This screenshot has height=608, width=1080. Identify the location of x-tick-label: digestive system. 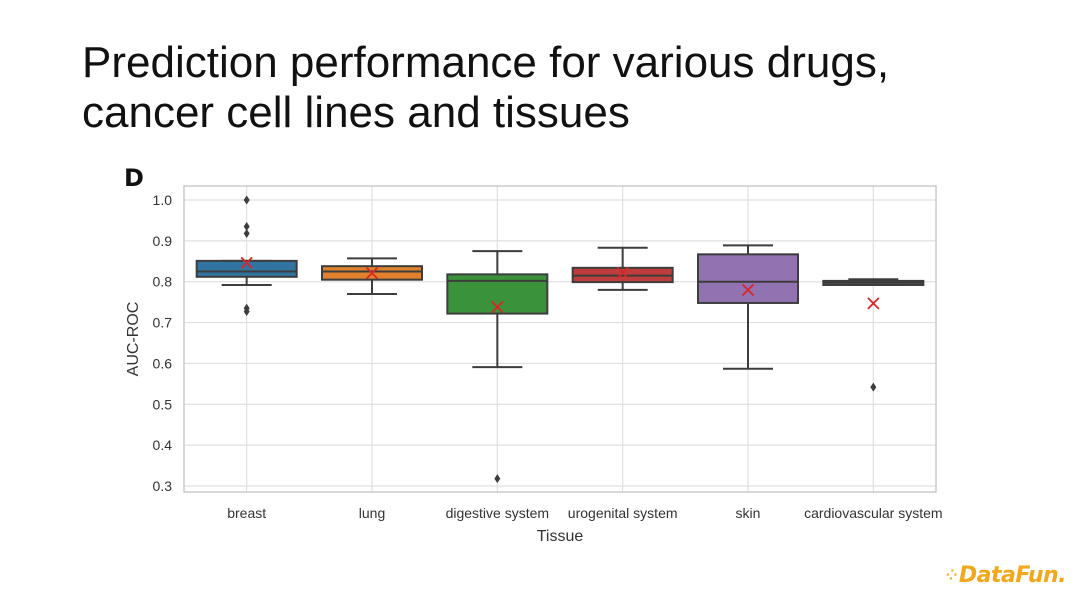
(497, 513).